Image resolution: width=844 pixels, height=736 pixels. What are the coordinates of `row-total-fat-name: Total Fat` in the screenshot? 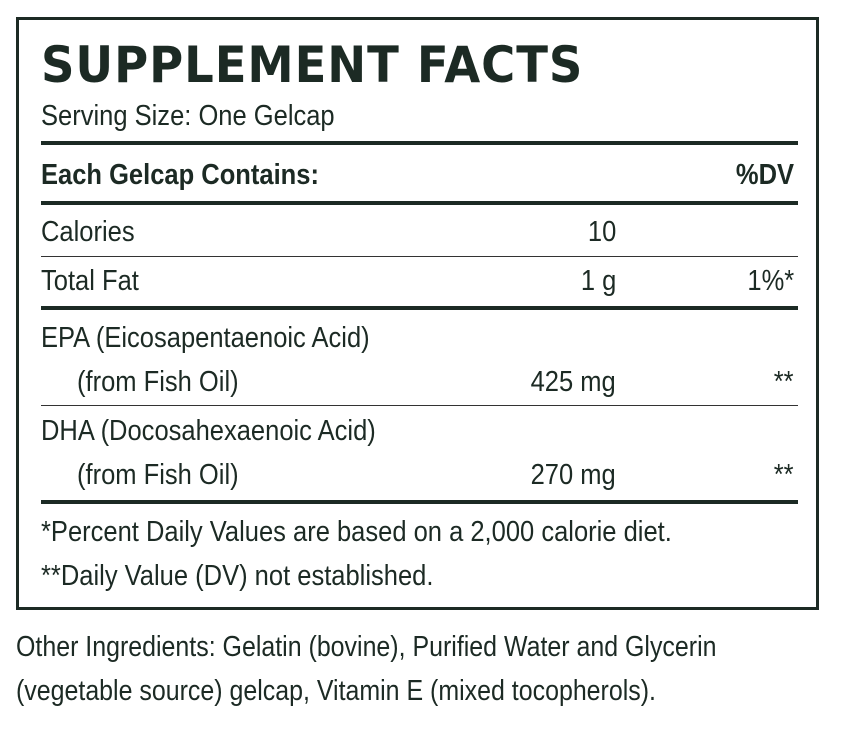 It's located at (90, 281).